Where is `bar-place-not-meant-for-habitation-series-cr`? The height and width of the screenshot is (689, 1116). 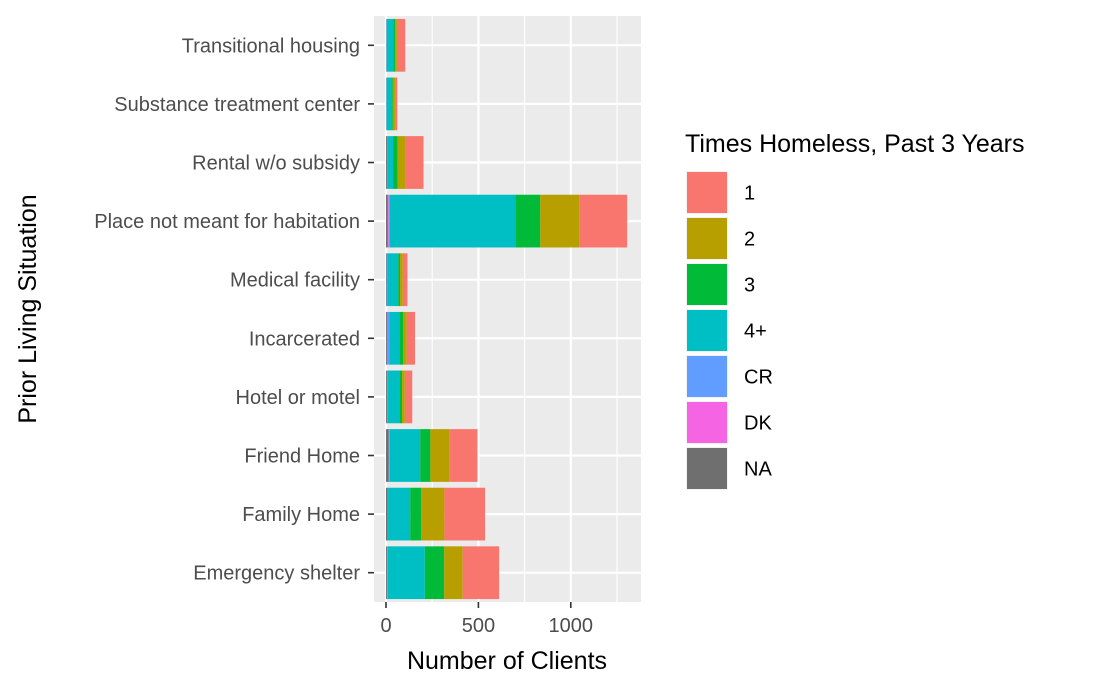
bar-place-not-meant-for-habitation-series-cr is located at coordinates (389, 221).